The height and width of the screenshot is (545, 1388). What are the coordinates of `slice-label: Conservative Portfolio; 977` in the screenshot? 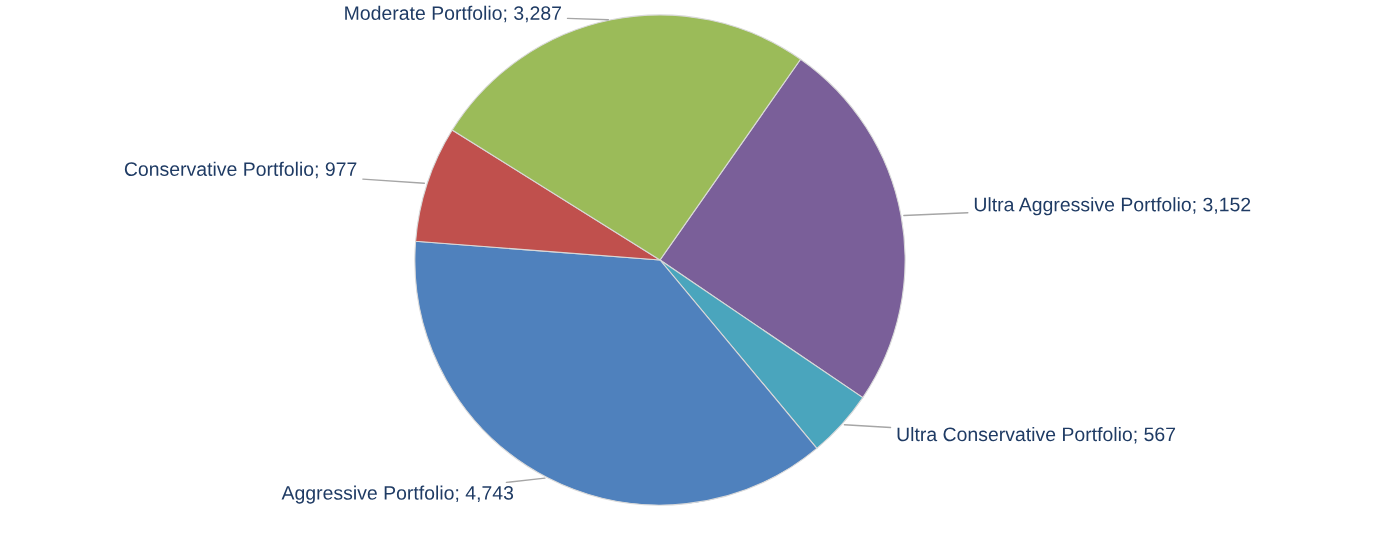 It's located at (240, 170).